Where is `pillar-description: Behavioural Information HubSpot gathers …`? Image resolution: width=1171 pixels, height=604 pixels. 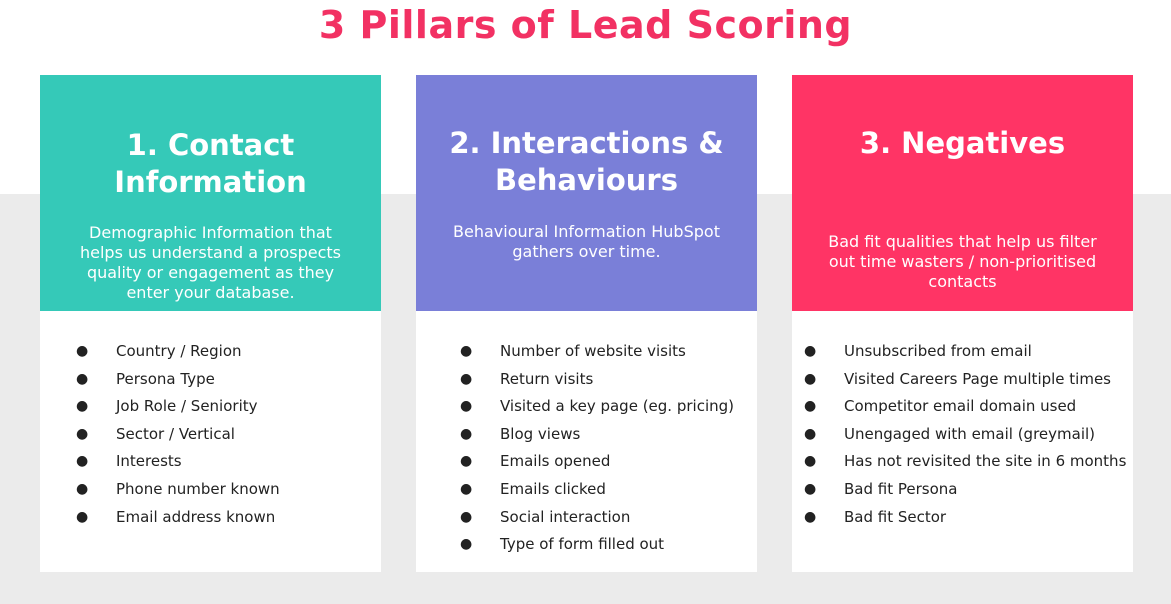 pillar-description: Behavioural Information HubSpot gathers … is located at coordinates (586, 241).